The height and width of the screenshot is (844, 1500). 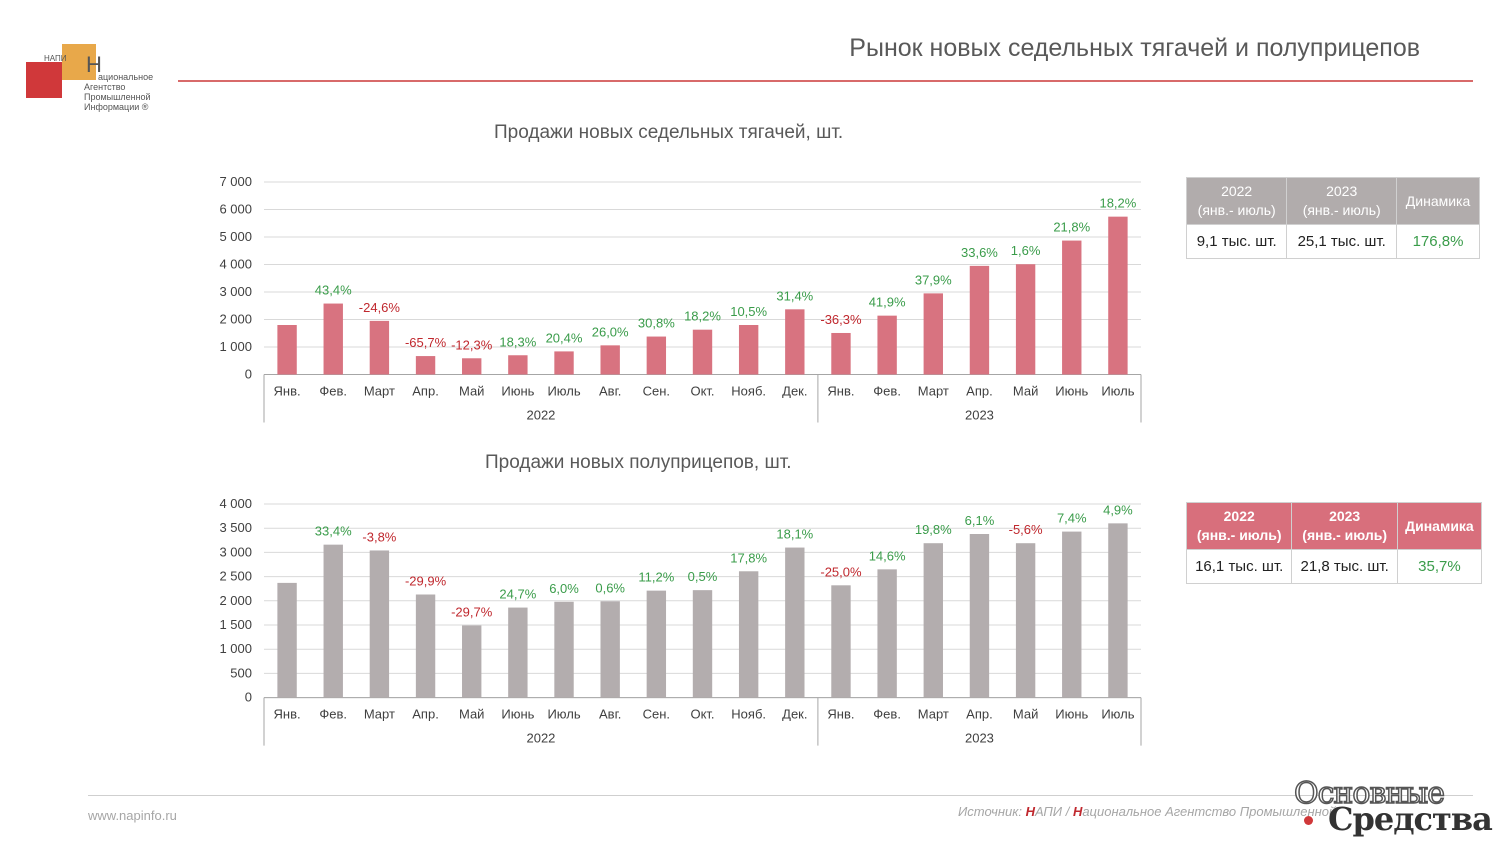 What do you see at coordinates (1438, 201) in the screenshot?
I see `table-header-dynamics: Динамика` at bounding box center [1438, 201].